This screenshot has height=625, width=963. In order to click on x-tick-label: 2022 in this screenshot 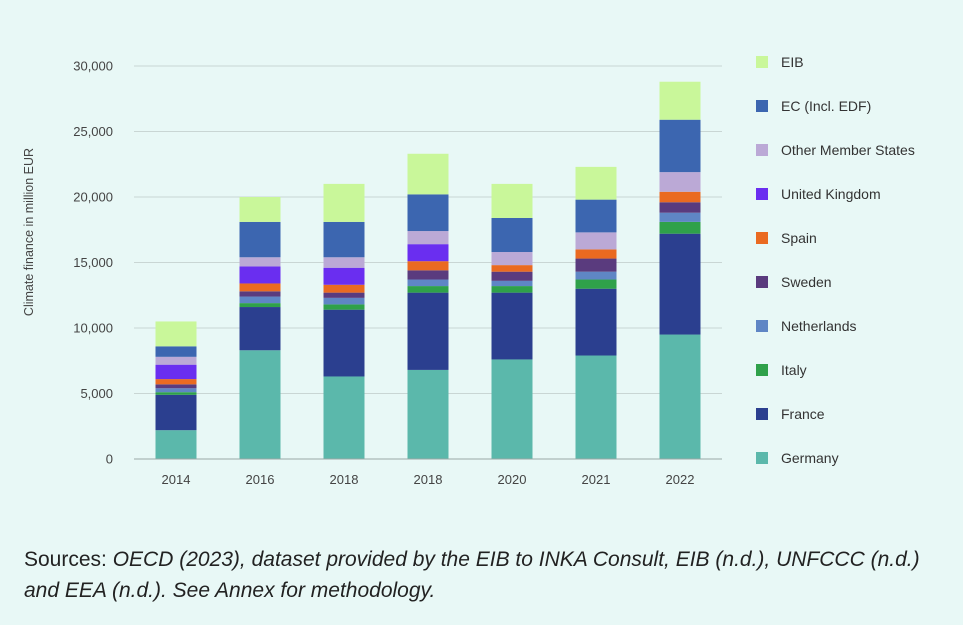, I will do `click(680, 479)`.